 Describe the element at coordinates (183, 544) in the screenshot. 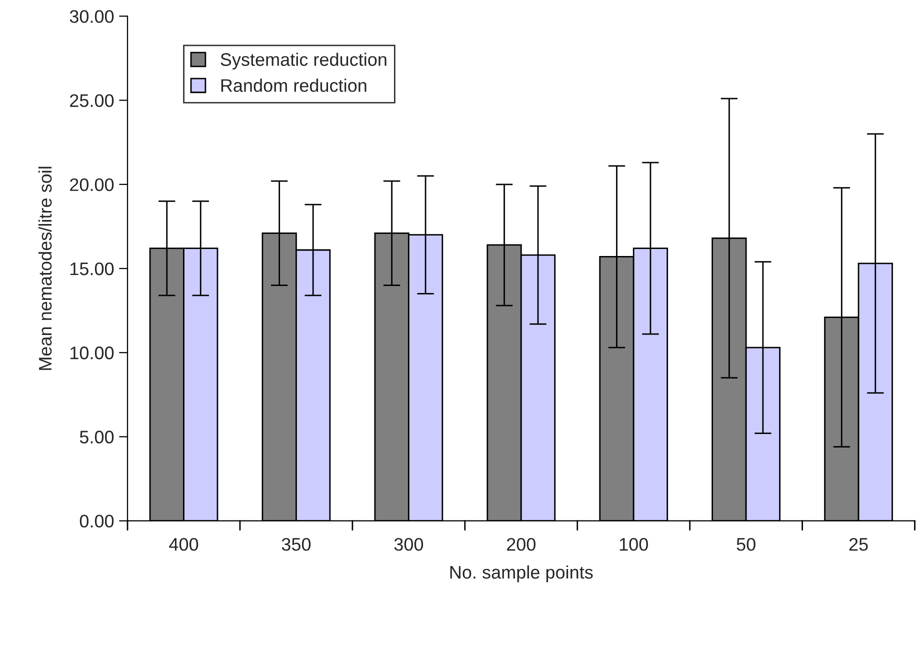

I see `x-tick-label: 400` at that location.